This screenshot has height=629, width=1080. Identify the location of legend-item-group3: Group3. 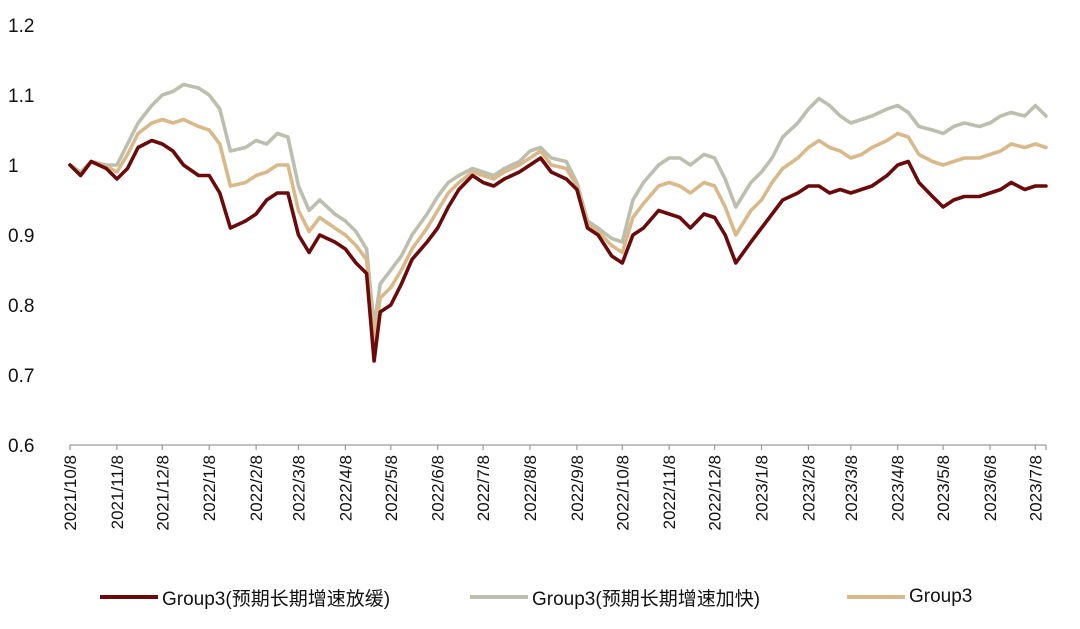
(909, 597).